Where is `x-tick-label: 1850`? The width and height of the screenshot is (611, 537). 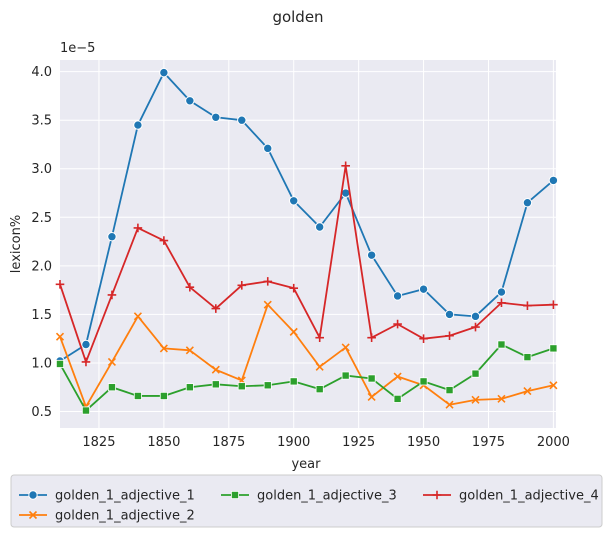 x-tick-label: 1850 is located at coordinates (163, 442).